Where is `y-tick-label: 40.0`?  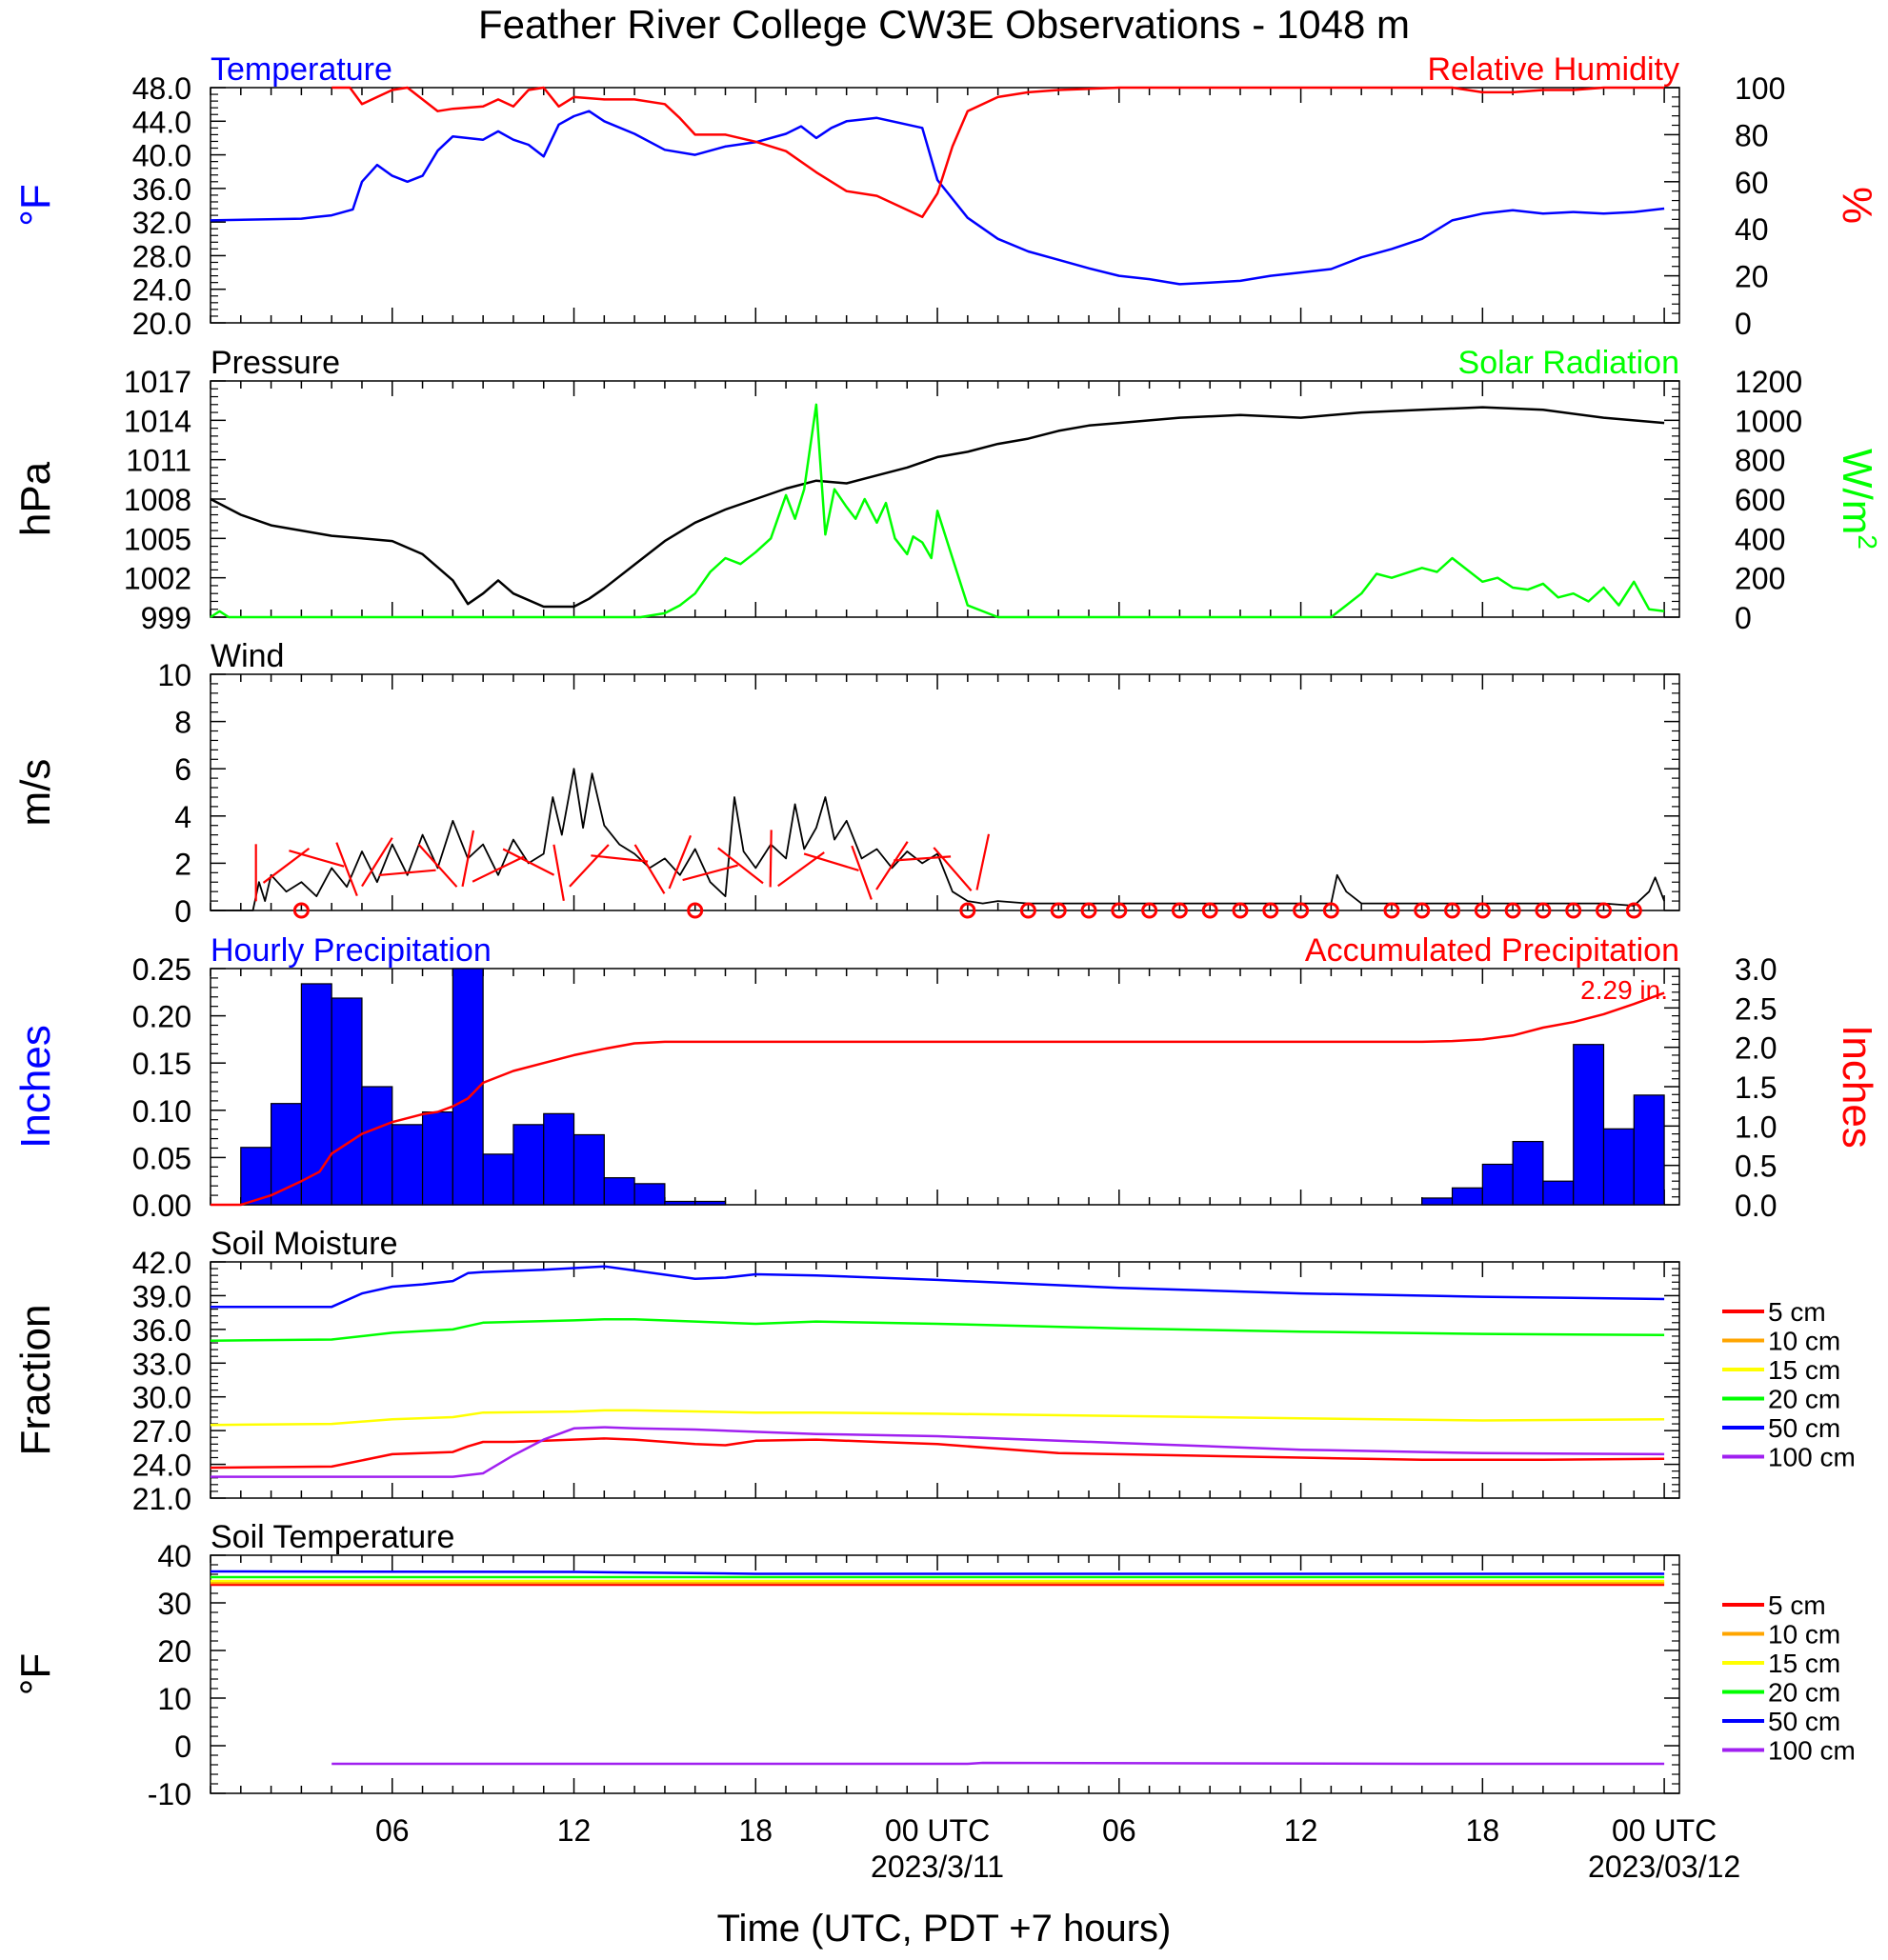 y-tick-label: 40.0 is located at coordinates (161, 156).